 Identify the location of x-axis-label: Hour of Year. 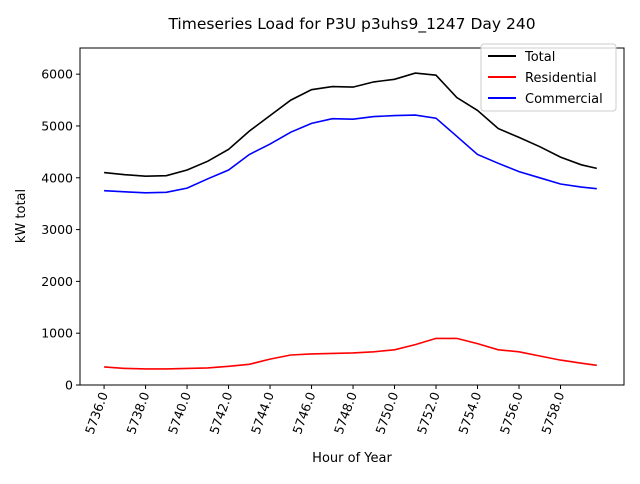
(352, 458).